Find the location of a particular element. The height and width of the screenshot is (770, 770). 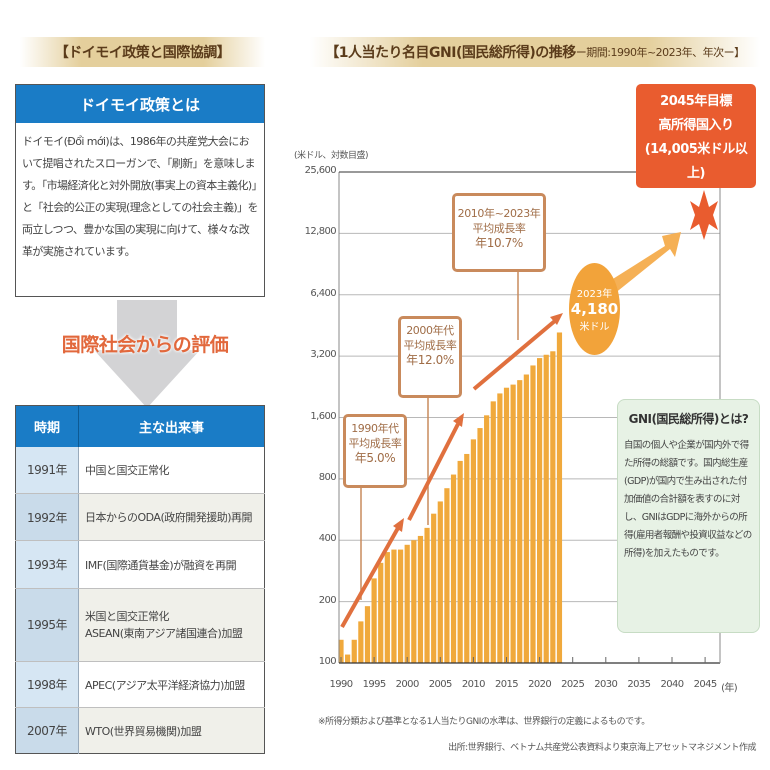

row-year: 2007年 is located at coordinates (47, 730).